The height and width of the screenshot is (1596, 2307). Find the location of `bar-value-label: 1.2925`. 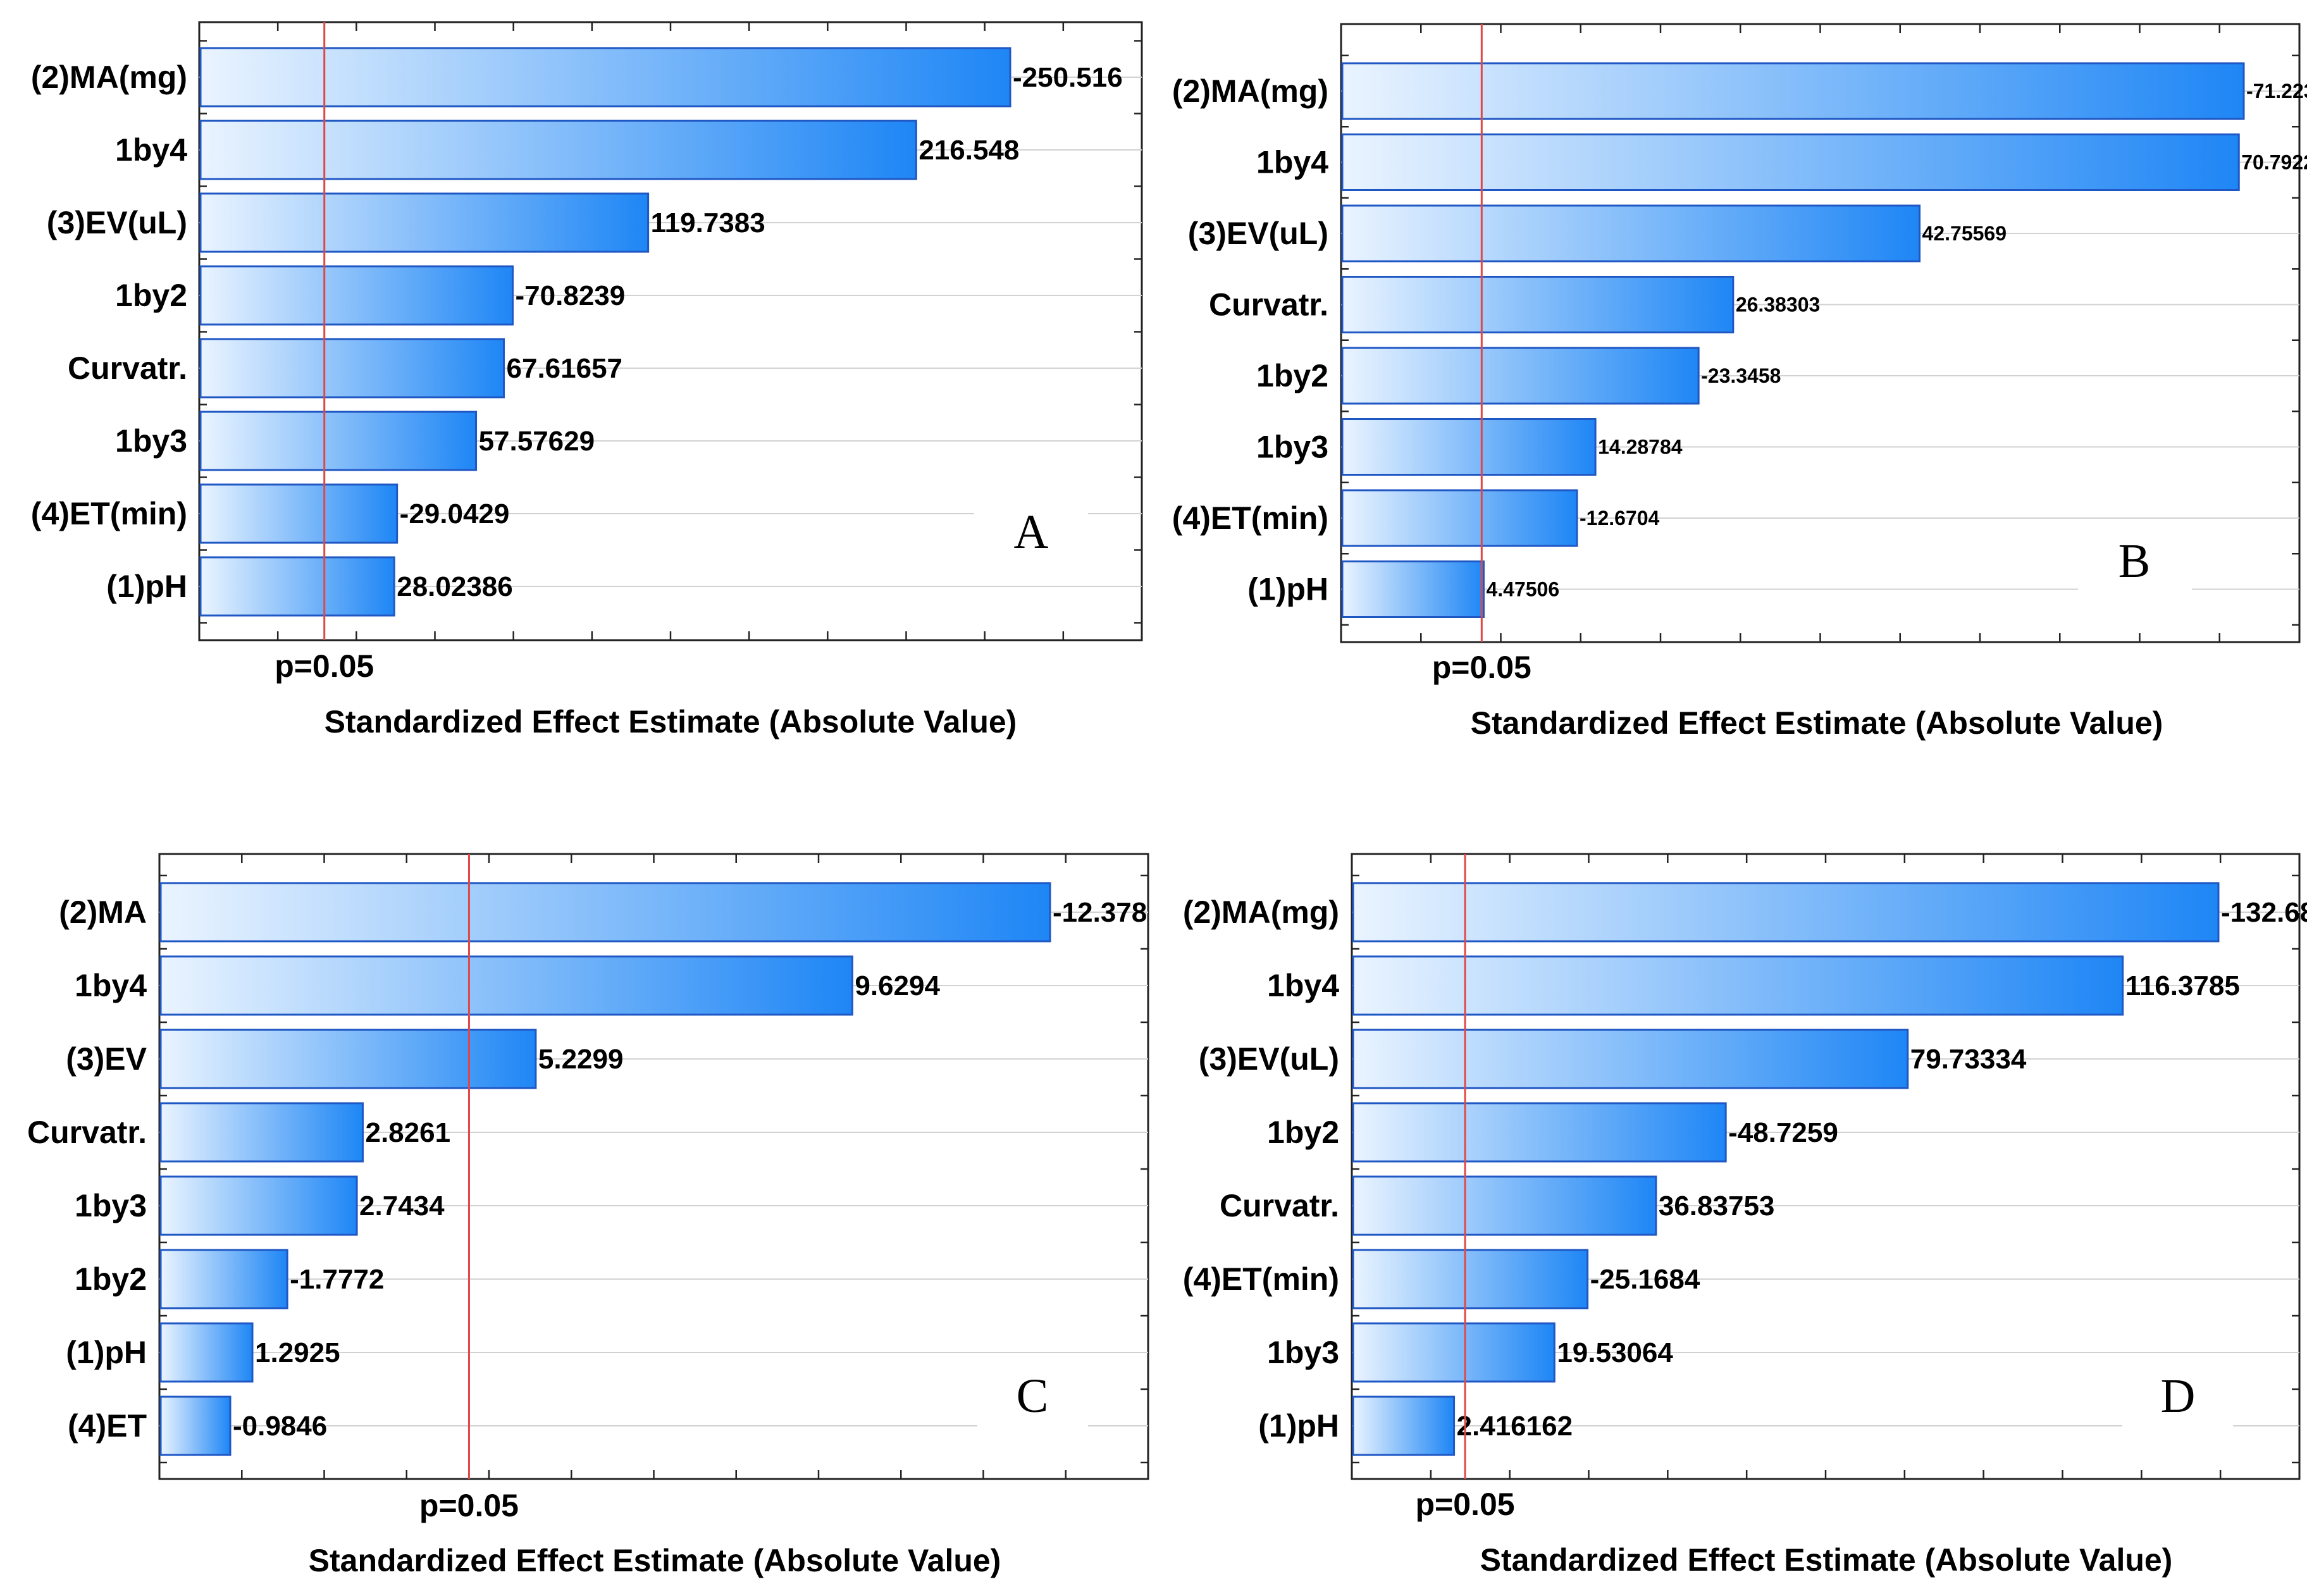

bar-value-label: 1.2925 is located at coordinates (298, 1352).